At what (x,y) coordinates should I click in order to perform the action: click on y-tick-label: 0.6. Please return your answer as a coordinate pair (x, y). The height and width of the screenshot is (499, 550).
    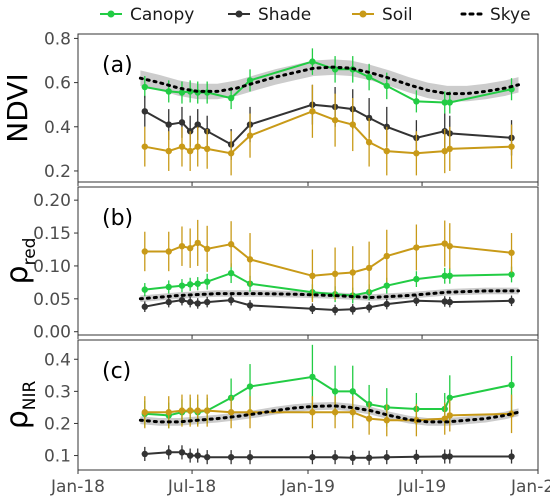
    Looking at the image, I should click on (57, 84).